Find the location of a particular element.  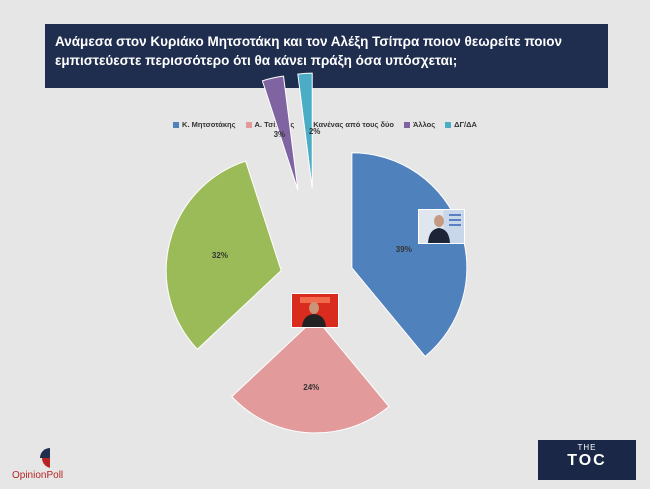

legend-swatch-tsipras is located at coordinates (248, 124).